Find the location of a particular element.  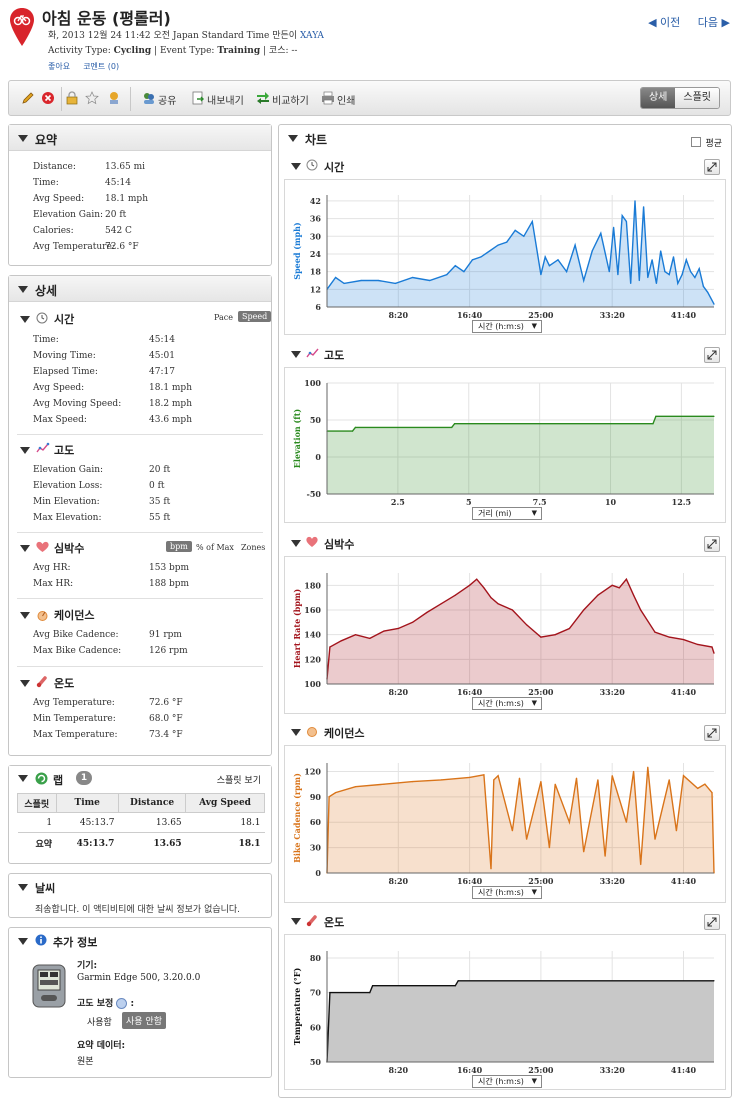

delete-icon is located at coordinates (48, 98).